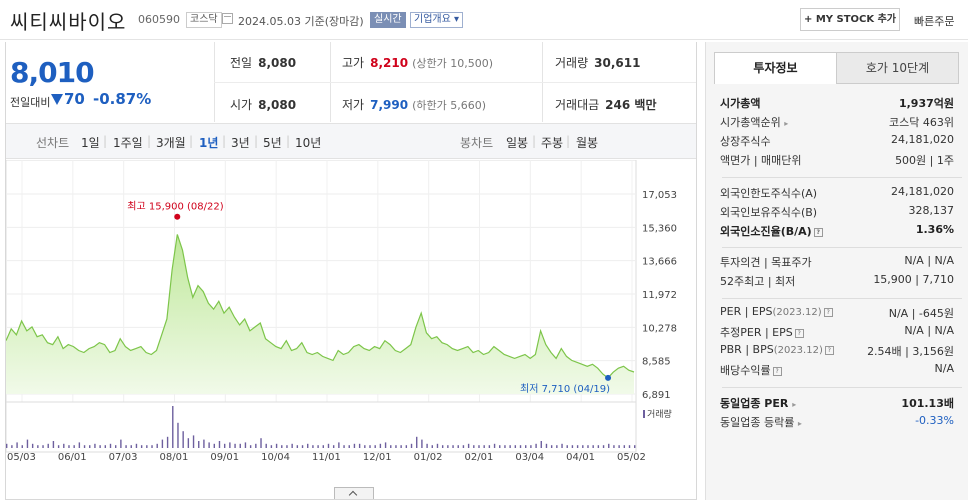 The width and height of the screenshot is (968, 500). I want to click on collapse-chart-button, so click(354, 493).